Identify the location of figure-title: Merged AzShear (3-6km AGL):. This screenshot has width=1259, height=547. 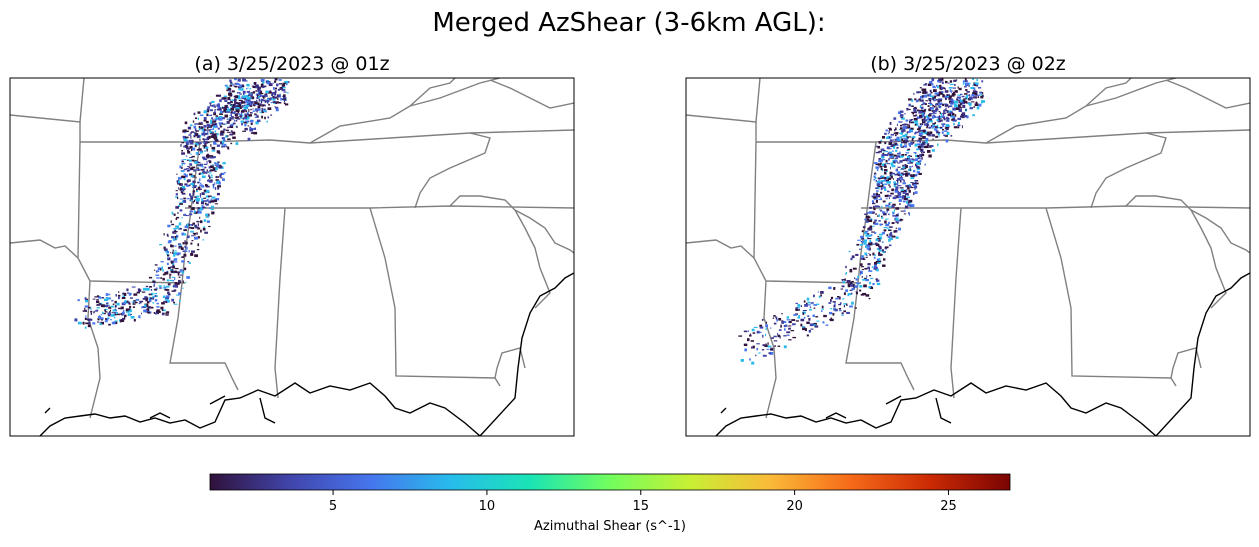
(628, 23).